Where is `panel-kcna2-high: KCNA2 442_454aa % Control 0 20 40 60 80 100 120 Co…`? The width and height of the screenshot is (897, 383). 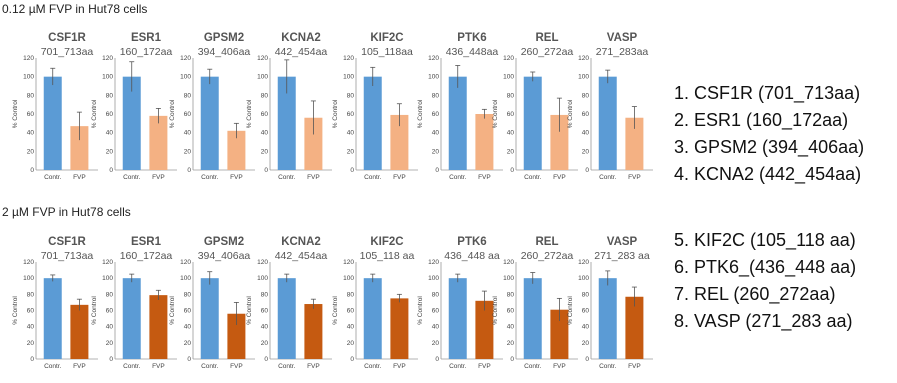
panel-kcna2-high: KCNA2 442_454aa % Control 0 20 40 60 80 100 120 Co… is located at coordinates (289, 303).